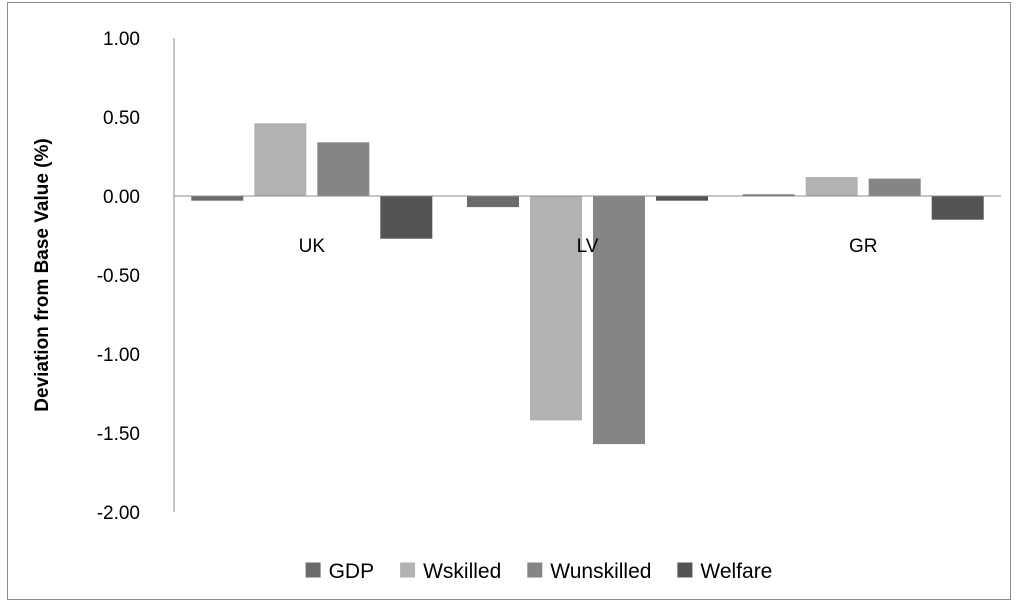  Describe the element at coordinates (121, 197) in the screenshot. I see `y-tick-label: 0.00` at that location.